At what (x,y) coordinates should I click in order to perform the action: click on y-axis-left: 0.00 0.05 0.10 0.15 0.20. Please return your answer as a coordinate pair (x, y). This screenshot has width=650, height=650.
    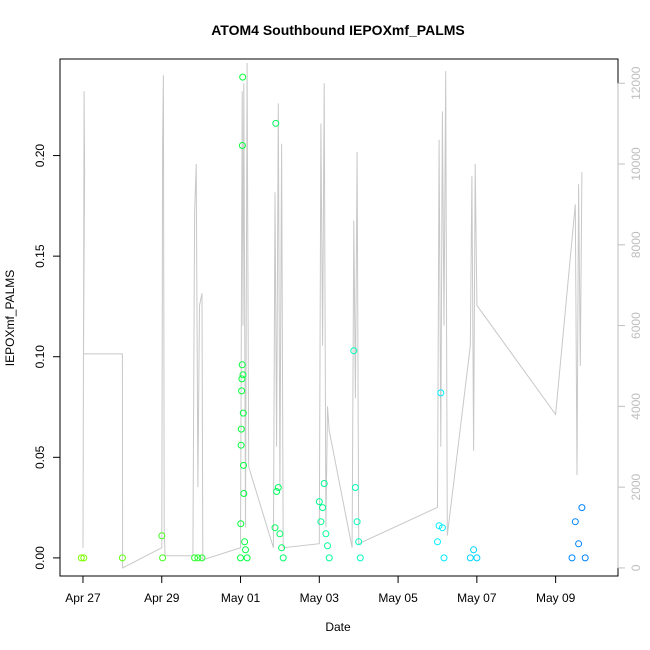
    Looking at the image, I should click on (47, 357).